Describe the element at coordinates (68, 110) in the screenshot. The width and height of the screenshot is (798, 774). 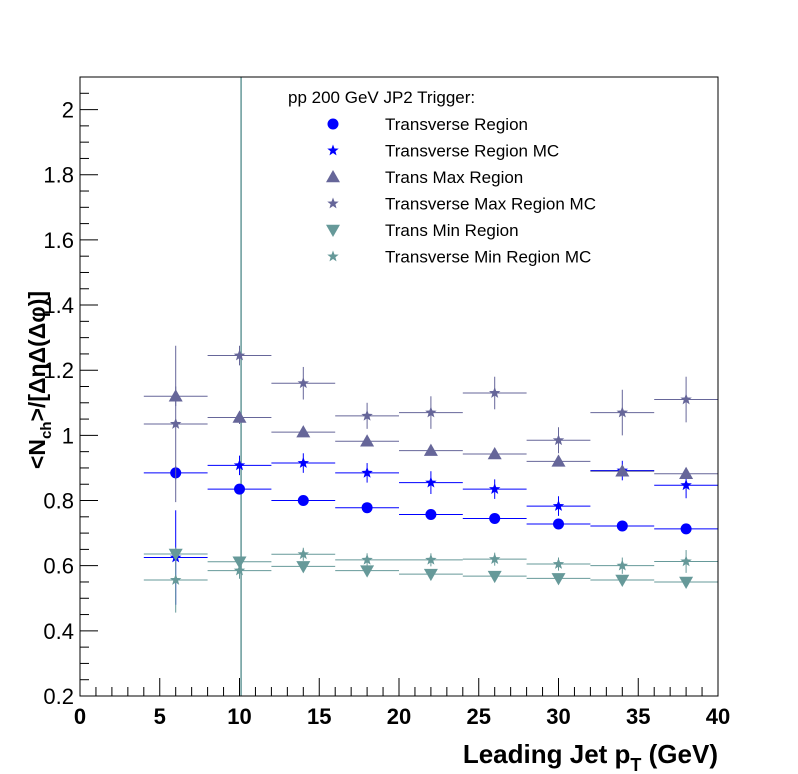
I see `y-tick-label: 2` at that location.